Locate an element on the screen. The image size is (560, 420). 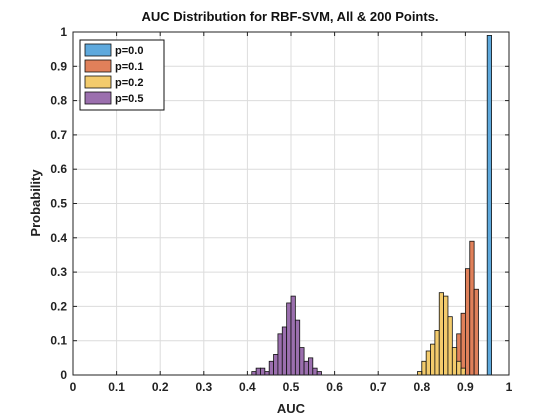
x-axis-label: AUC is located at coordinates (291, 408).